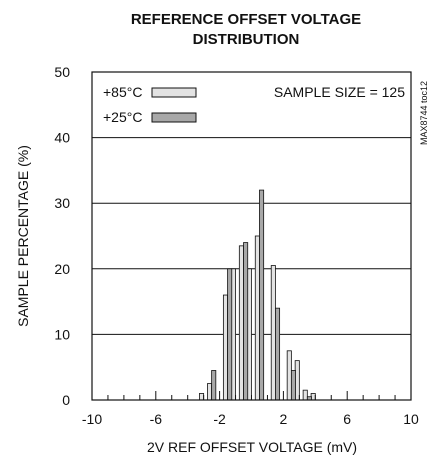 This screenshot has height=462, width=435. Describe the element at coordinates (62, 72) in the screenshot. I see `y-tick-label: 50` at that location.